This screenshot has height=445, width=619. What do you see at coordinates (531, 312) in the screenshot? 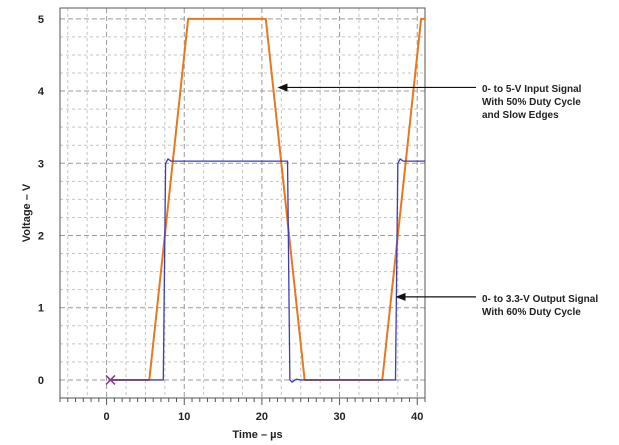
I see `annotation-text-line: With 60% Duty Cycle` at bounding box center [531, 312].